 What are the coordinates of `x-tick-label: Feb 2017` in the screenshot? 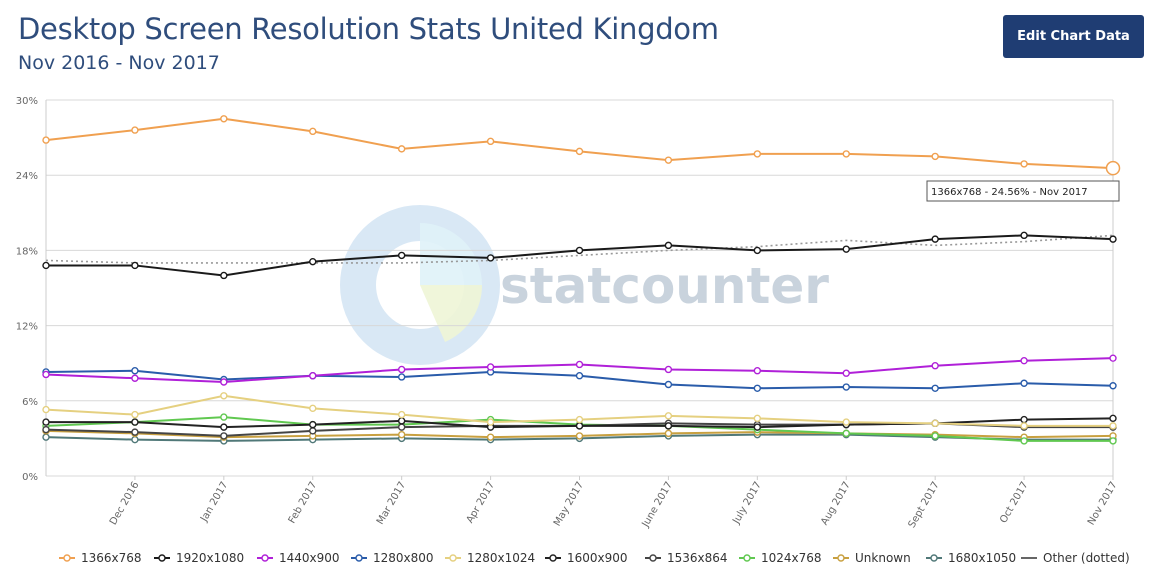 It's located at (303, 503).